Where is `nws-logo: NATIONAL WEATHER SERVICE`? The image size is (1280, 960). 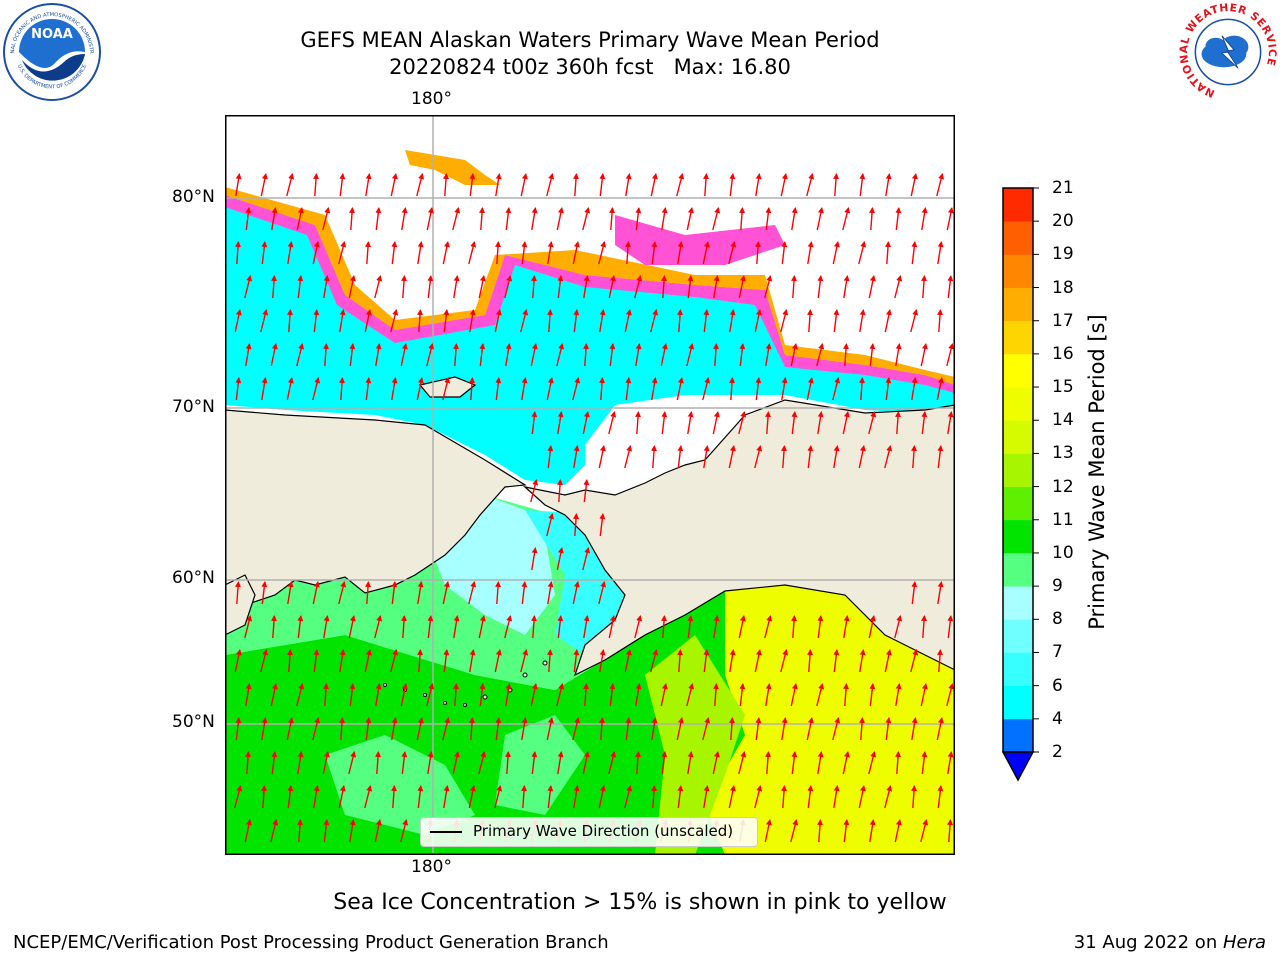
nws-logo: NATIONAL WEATHER SERVICE is located at coordinates (1227, 51).